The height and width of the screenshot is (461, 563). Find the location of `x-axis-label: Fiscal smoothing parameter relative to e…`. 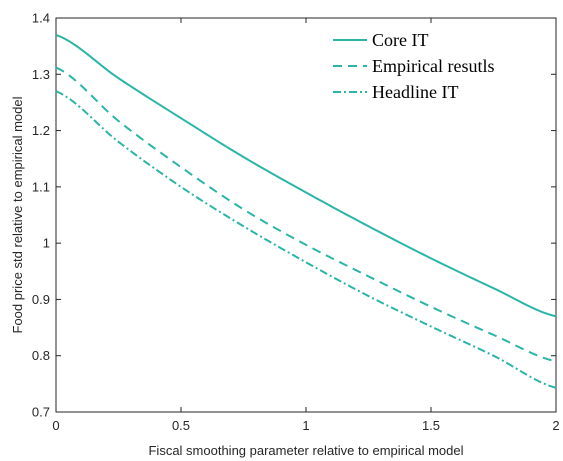

x-axis-label: Fiscal smoothing parameter relative to e… is located at coordinates (305, 450).